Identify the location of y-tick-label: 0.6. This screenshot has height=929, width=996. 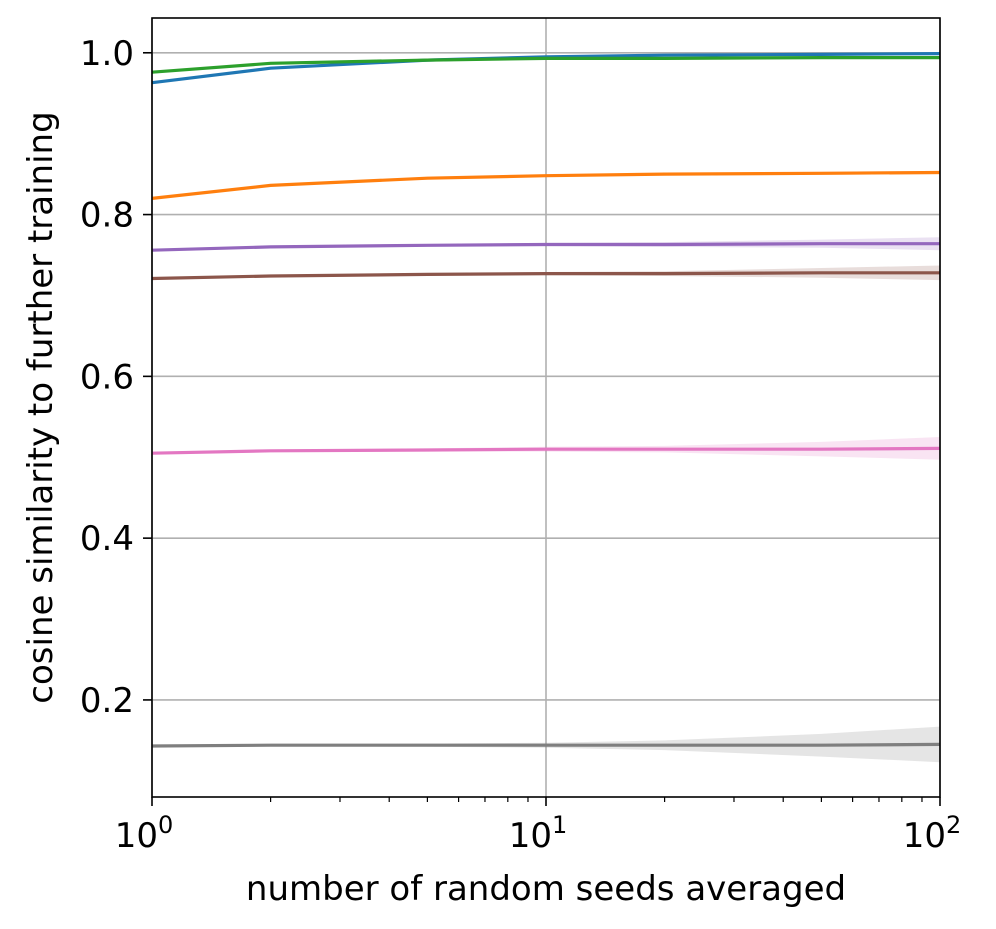
(107, 377).